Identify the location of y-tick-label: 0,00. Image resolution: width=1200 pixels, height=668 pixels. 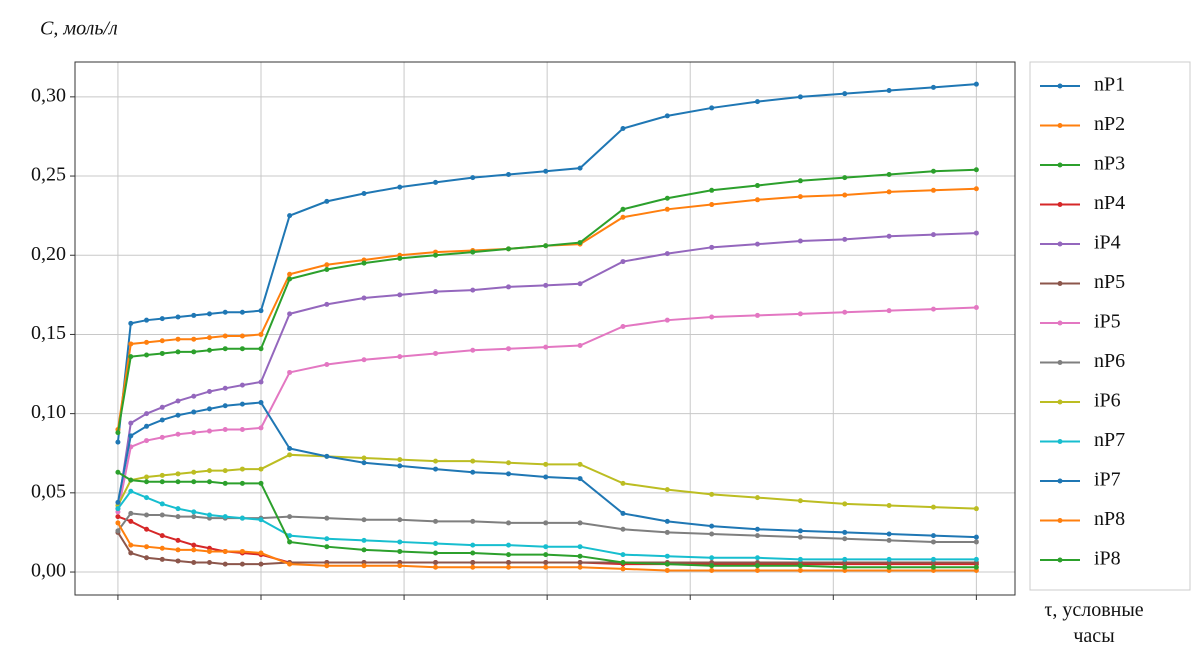
(48, 571).